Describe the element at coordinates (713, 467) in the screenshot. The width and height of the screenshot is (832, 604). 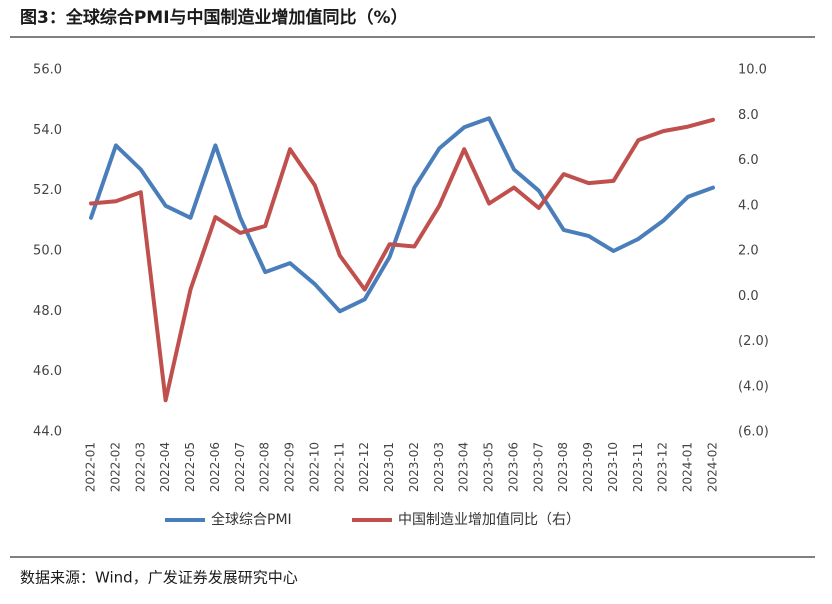
I see `x-tick-label: 2024-02` at that location.